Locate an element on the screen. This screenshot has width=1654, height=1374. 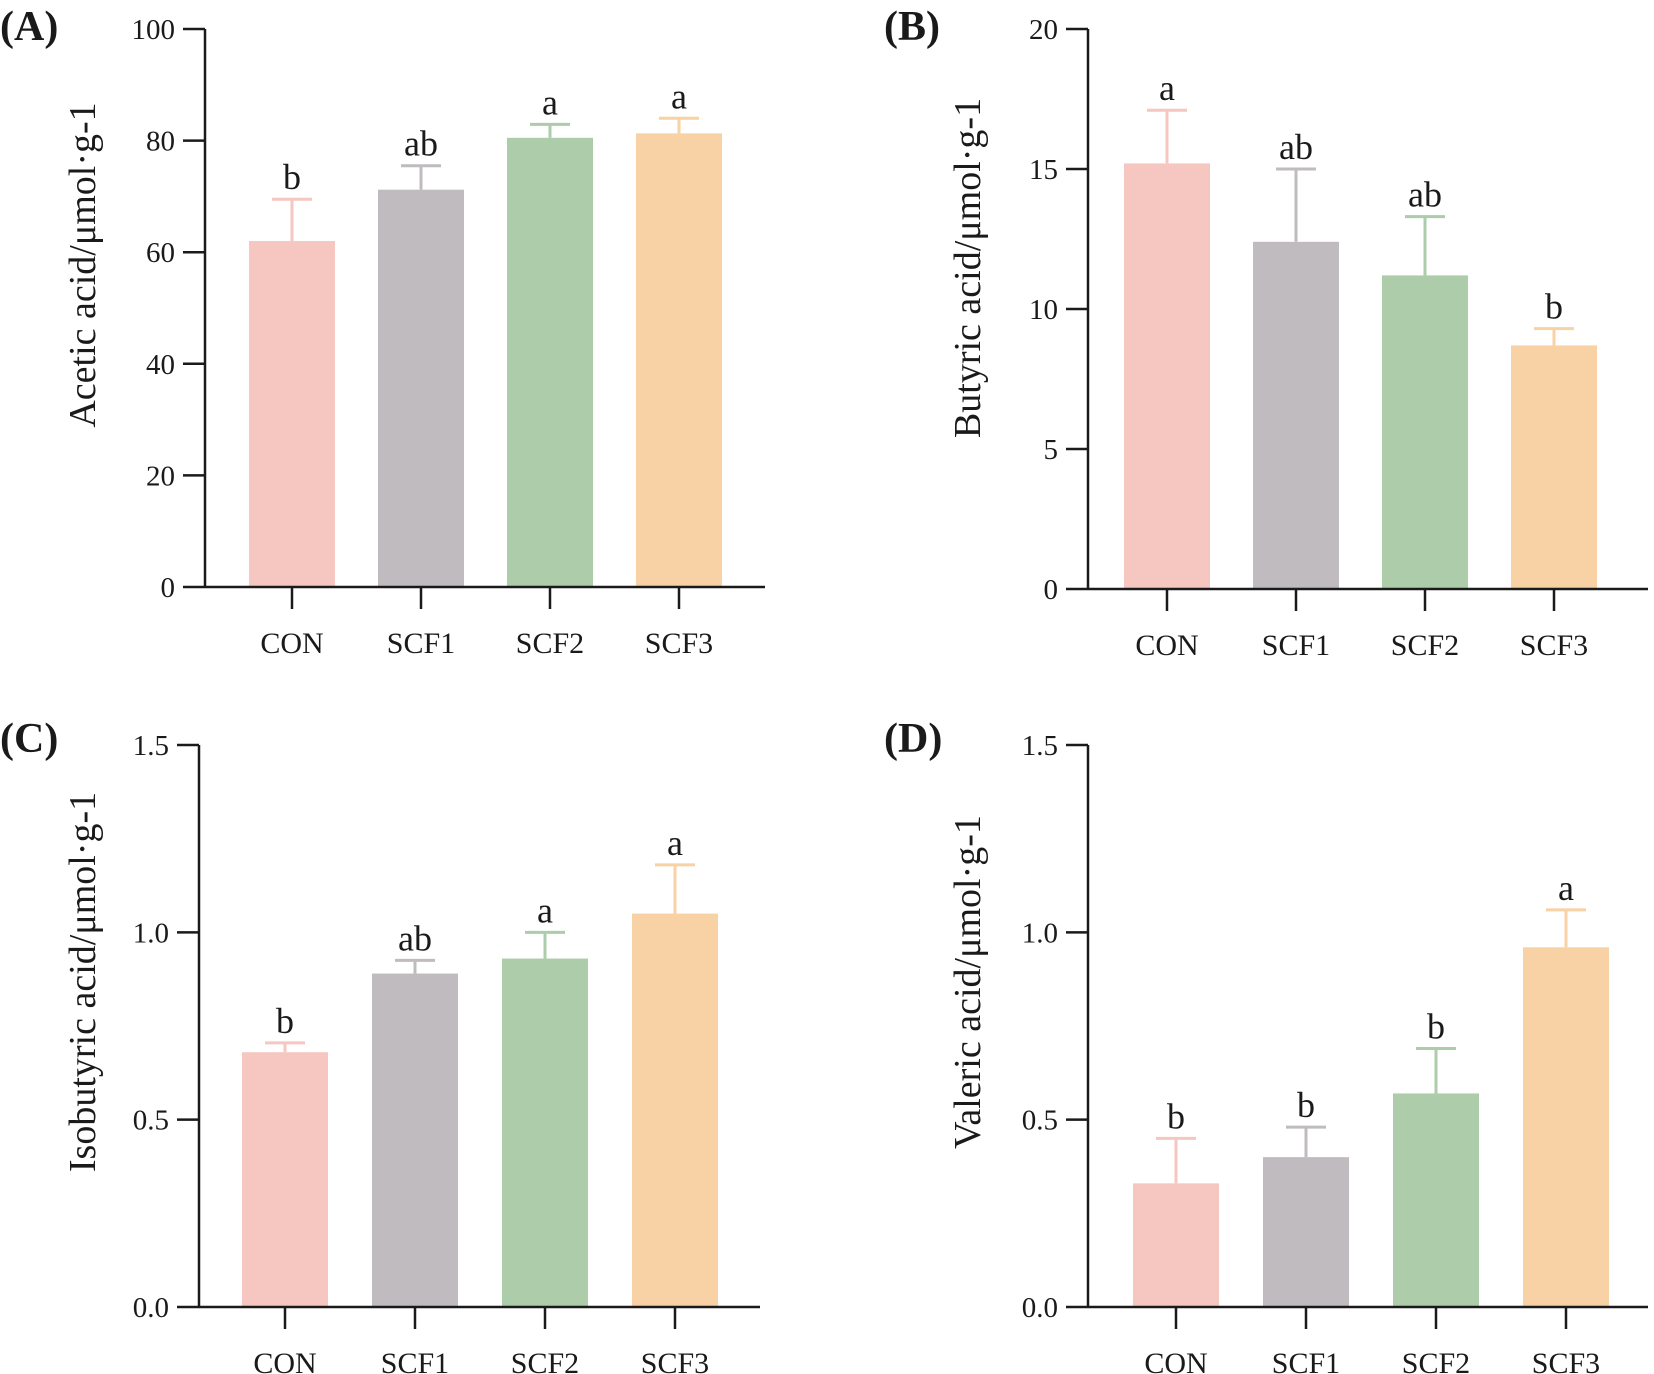
y-axis-title: Valeric acid/μmol·g-1 is located at coordinates (968, 982).